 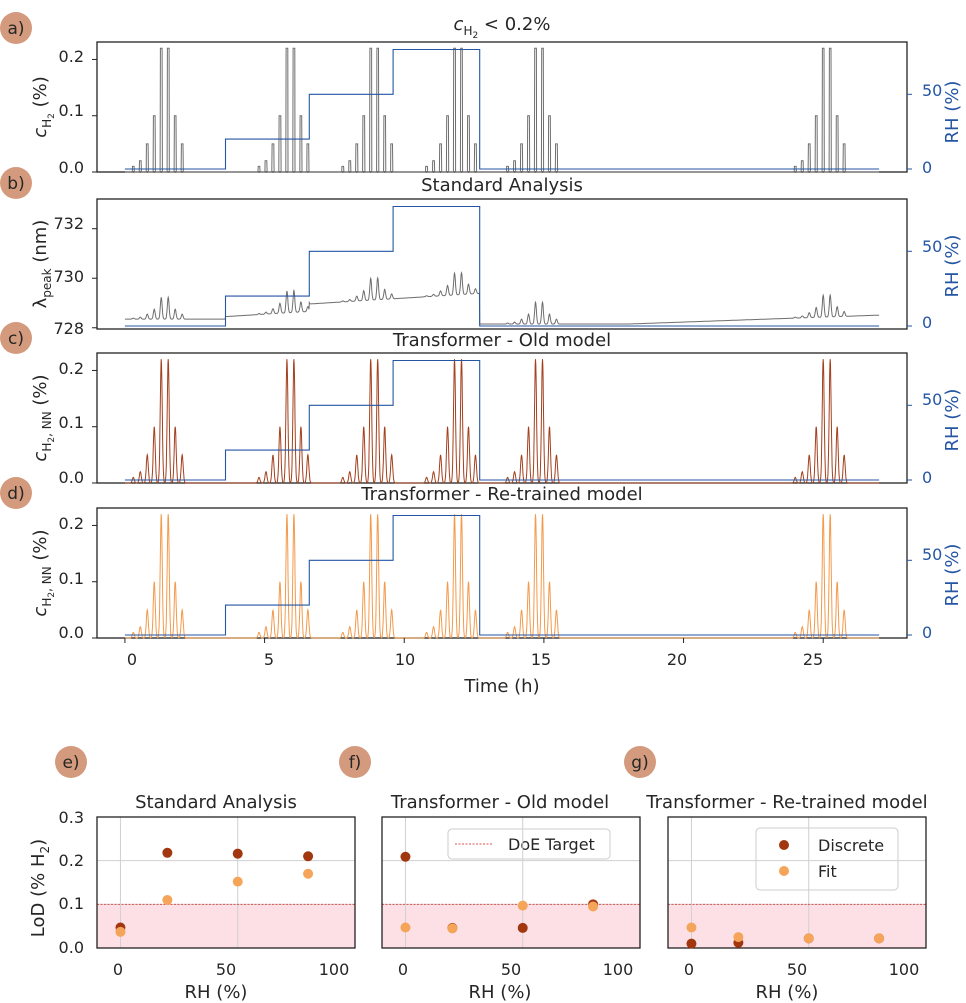 I want to click on panel-b-data, so click(x=502, y=267).